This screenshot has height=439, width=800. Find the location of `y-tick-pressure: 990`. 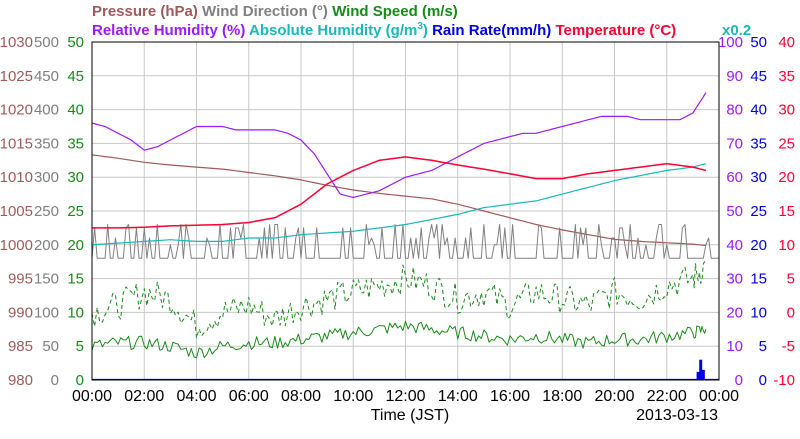

y-tick-pressure: 990 is located at coordinates (20, 312).